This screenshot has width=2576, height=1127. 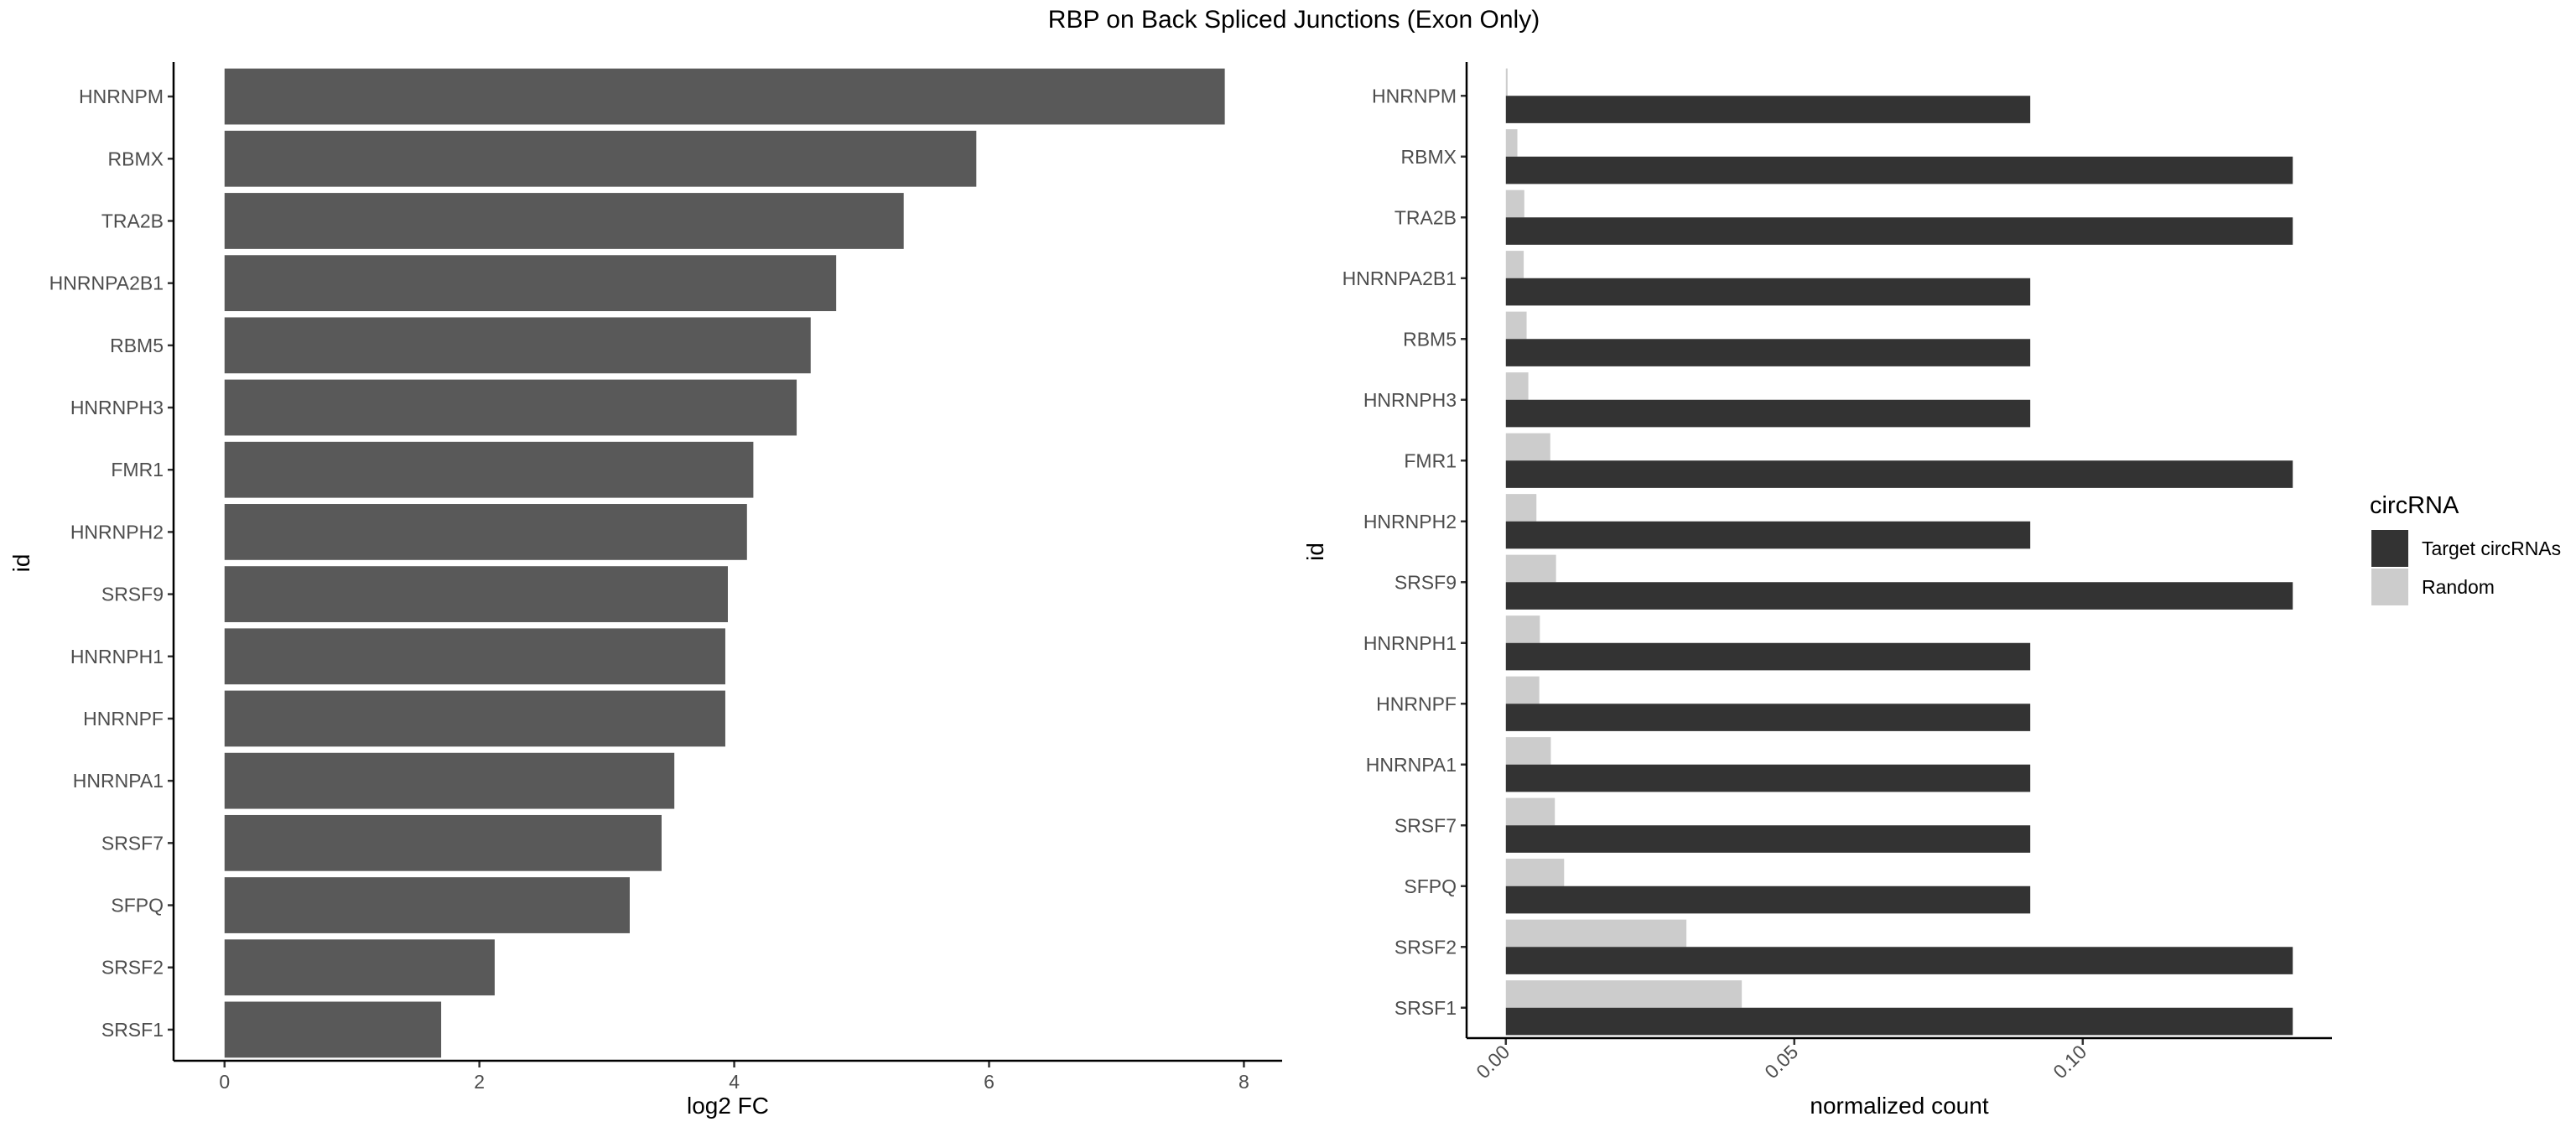 I want to click on bar-target-fmr1, so click(x=1899, y=474).